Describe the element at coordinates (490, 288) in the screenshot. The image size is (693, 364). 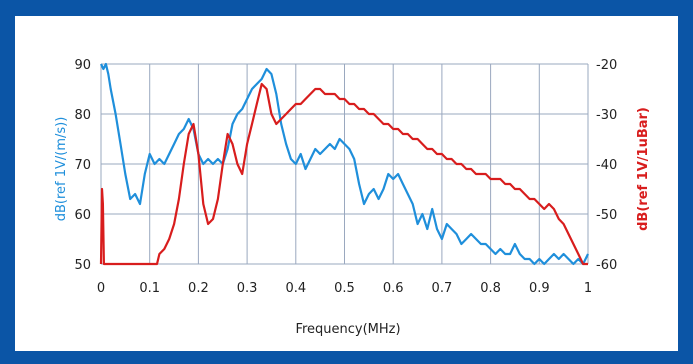
I see `x-tick-label: 0.8` at that location.